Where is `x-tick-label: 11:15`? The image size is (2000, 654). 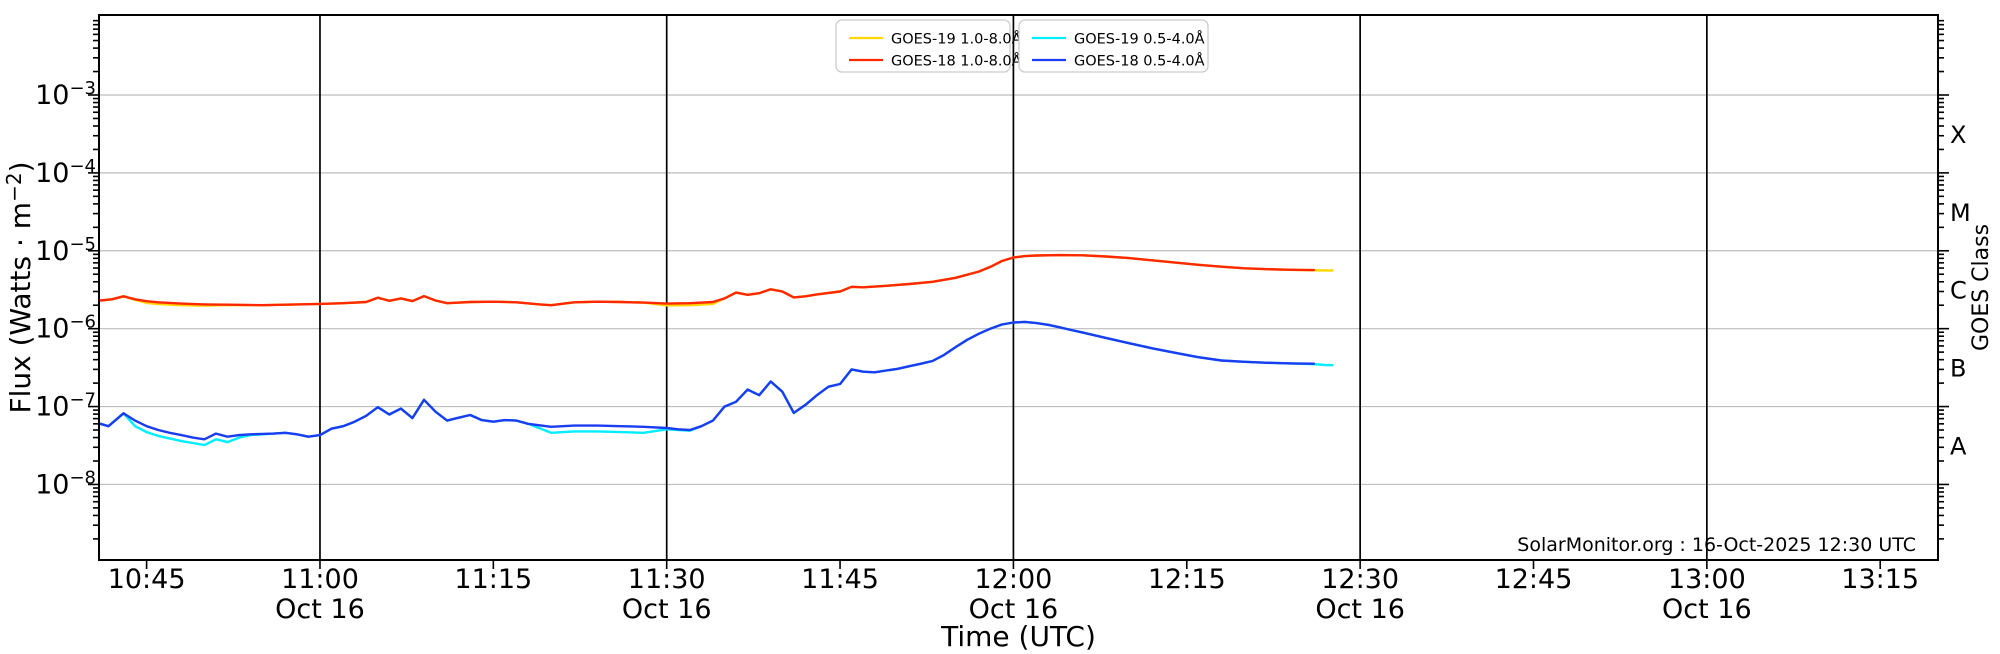
x-tick-label: 11:15 is located at coordinates (493, 579).